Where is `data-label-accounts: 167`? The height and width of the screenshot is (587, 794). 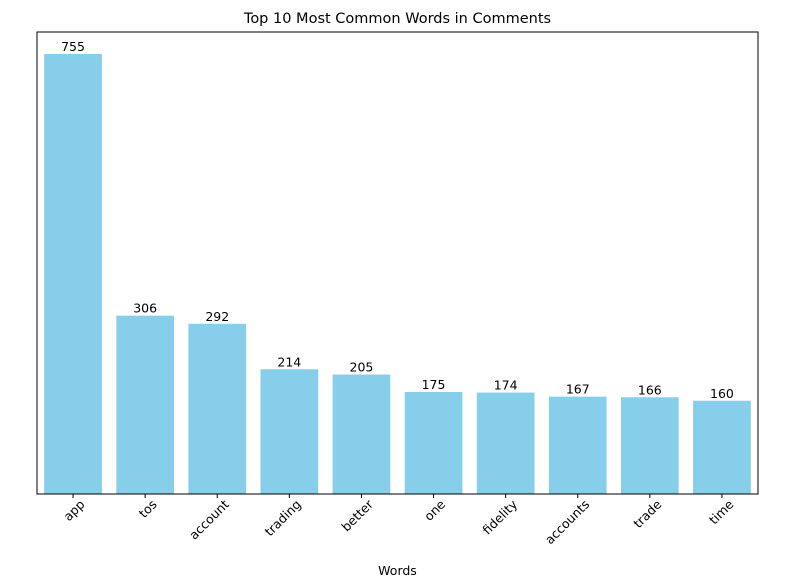
data-label-accounts: 167 is located at coordinates (578, 389).